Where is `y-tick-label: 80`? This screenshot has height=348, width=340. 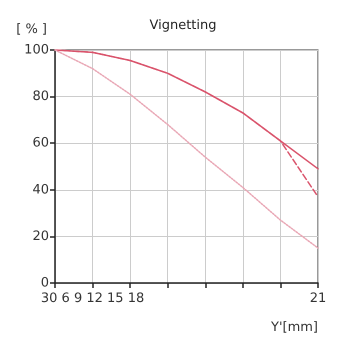
y-tick-label: 80 is located at coordinates (40, 96).